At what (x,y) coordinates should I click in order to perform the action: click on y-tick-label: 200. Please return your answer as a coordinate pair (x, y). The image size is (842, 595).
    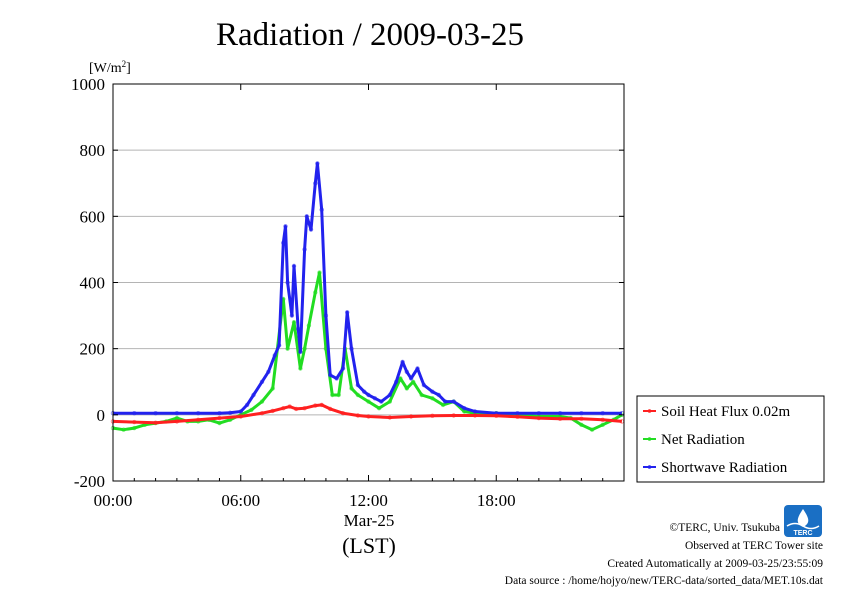
    Looking at the image, I should click on (93, 349).